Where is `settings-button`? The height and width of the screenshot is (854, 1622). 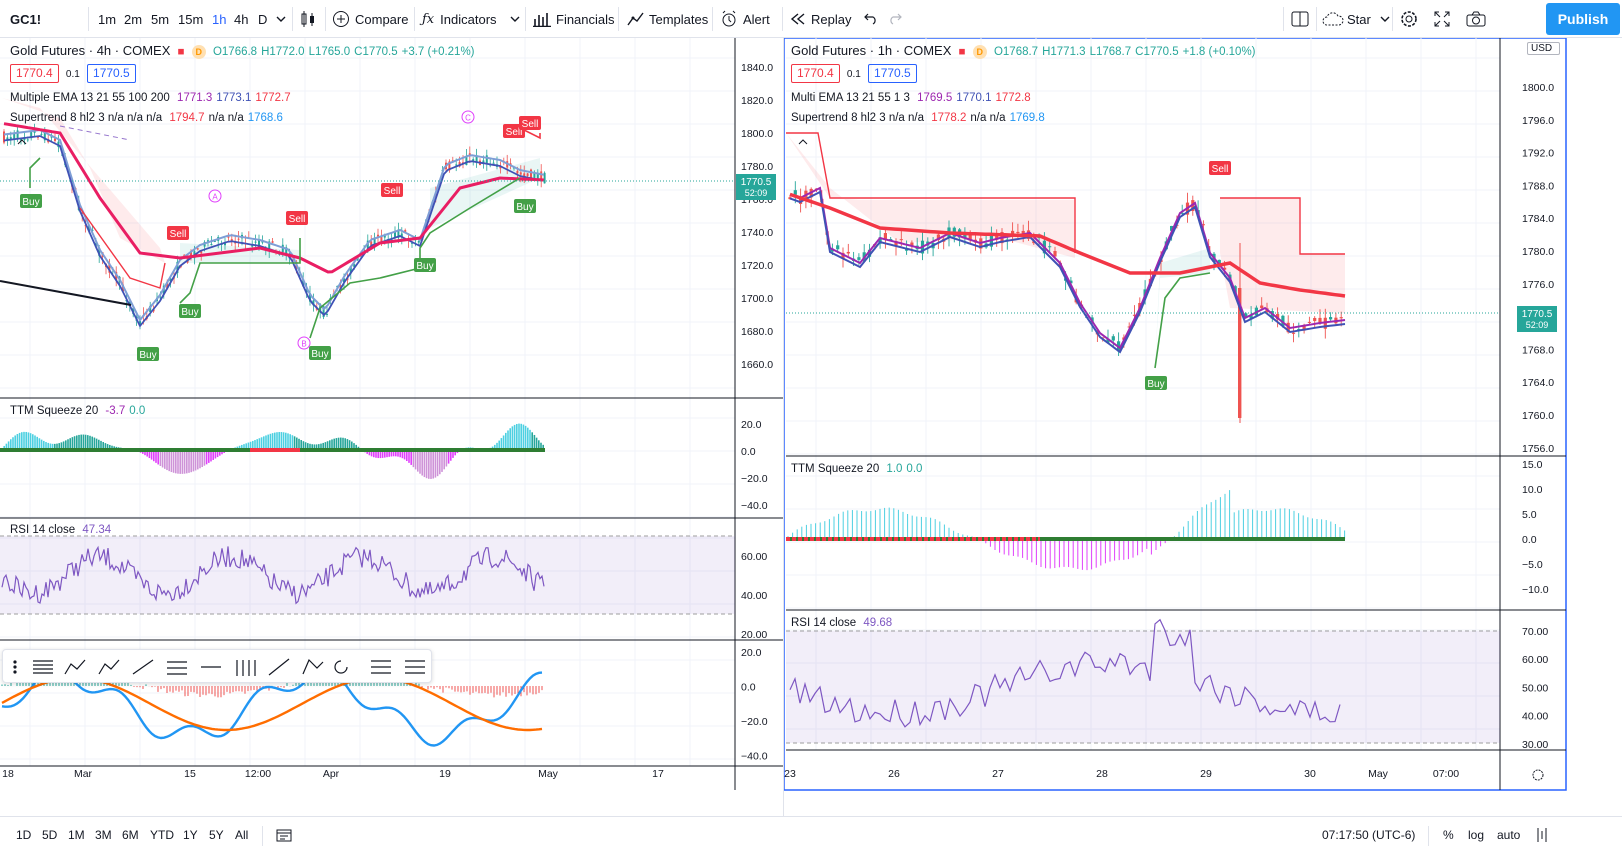 settings-button is located at coordinates (1409, 19).